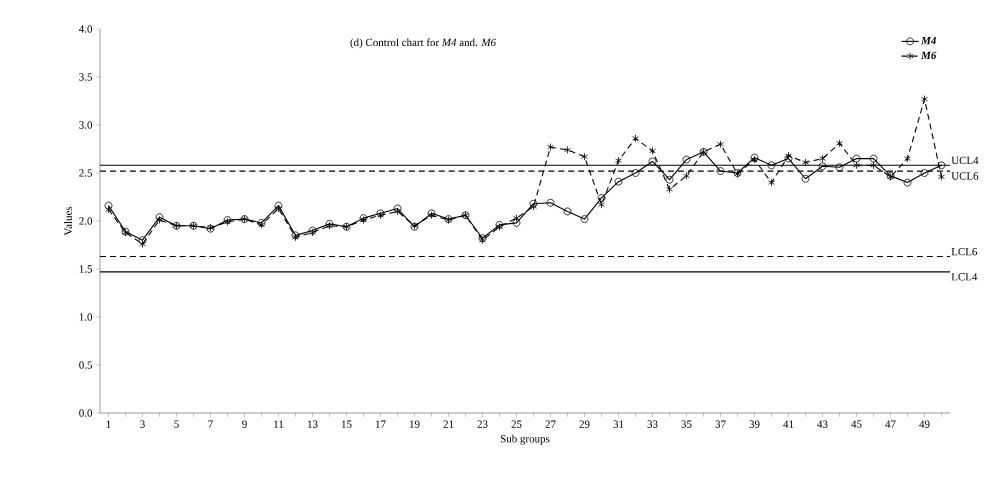 This screenshot has width=1008, height=482. Describe the element at coordinates (965, 176) in the screenshot. I see `ref-line-label: UCL6` at that location.